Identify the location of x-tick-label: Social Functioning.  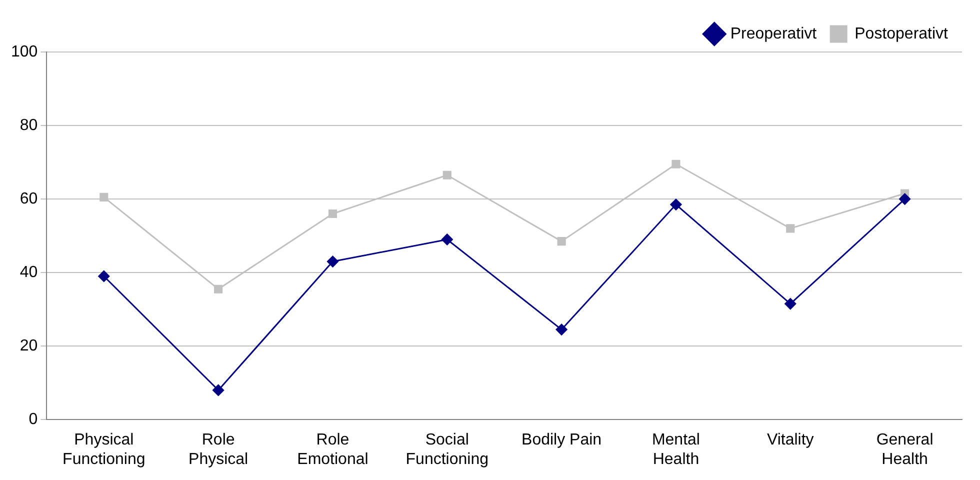
(447, 450).